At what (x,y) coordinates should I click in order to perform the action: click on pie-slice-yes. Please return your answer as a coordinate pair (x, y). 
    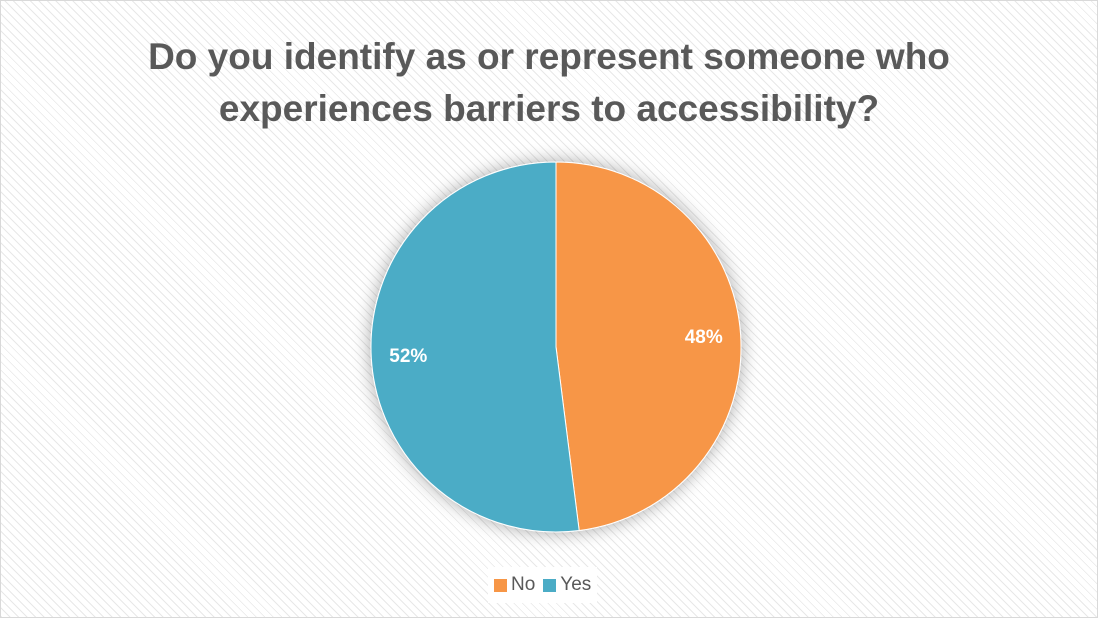
    Looking at the image, I should click on (475, 347).